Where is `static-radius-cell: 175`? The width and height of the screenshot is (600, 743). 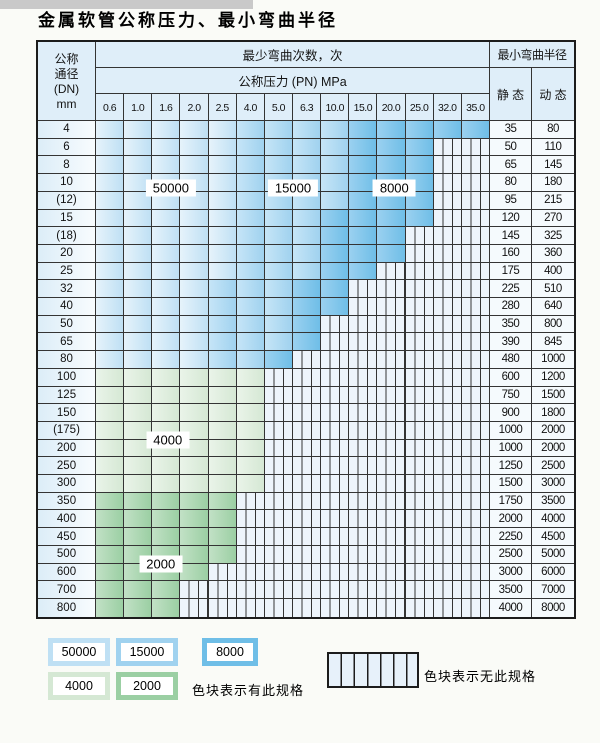 static-radius-cell: 175 is located at coordinates (510, 271).